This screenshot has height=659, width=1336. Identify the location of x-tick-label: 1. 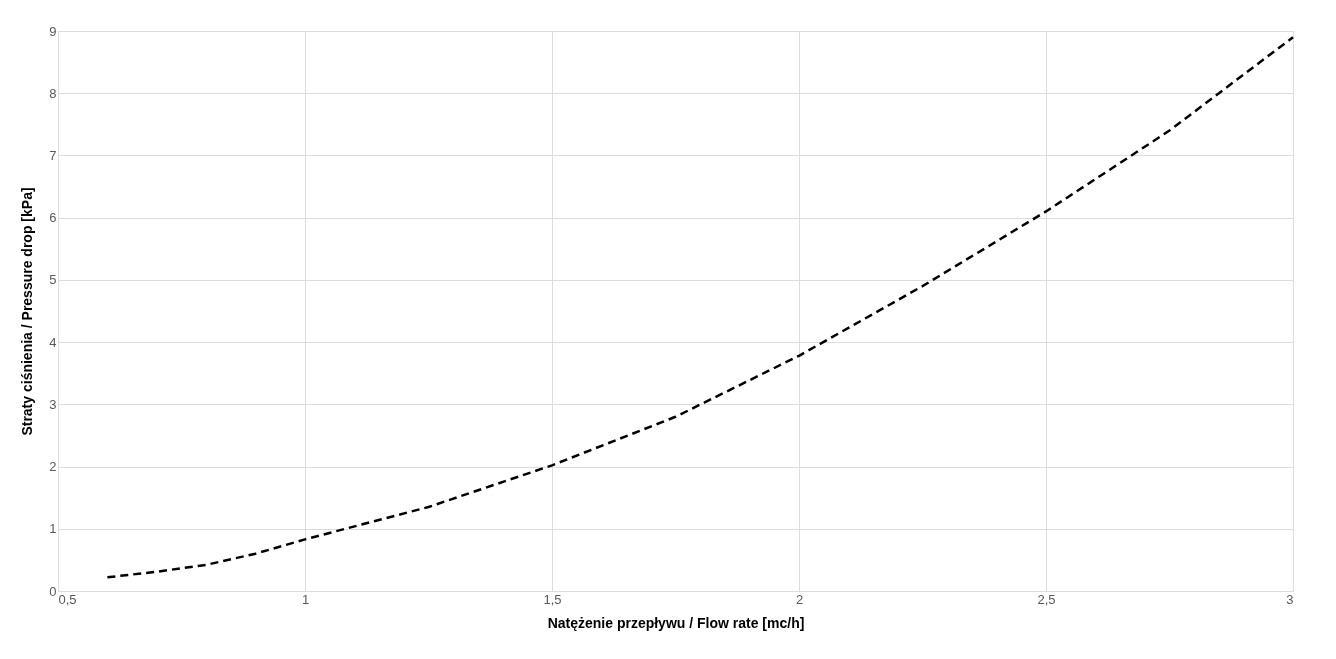
(305, 599).